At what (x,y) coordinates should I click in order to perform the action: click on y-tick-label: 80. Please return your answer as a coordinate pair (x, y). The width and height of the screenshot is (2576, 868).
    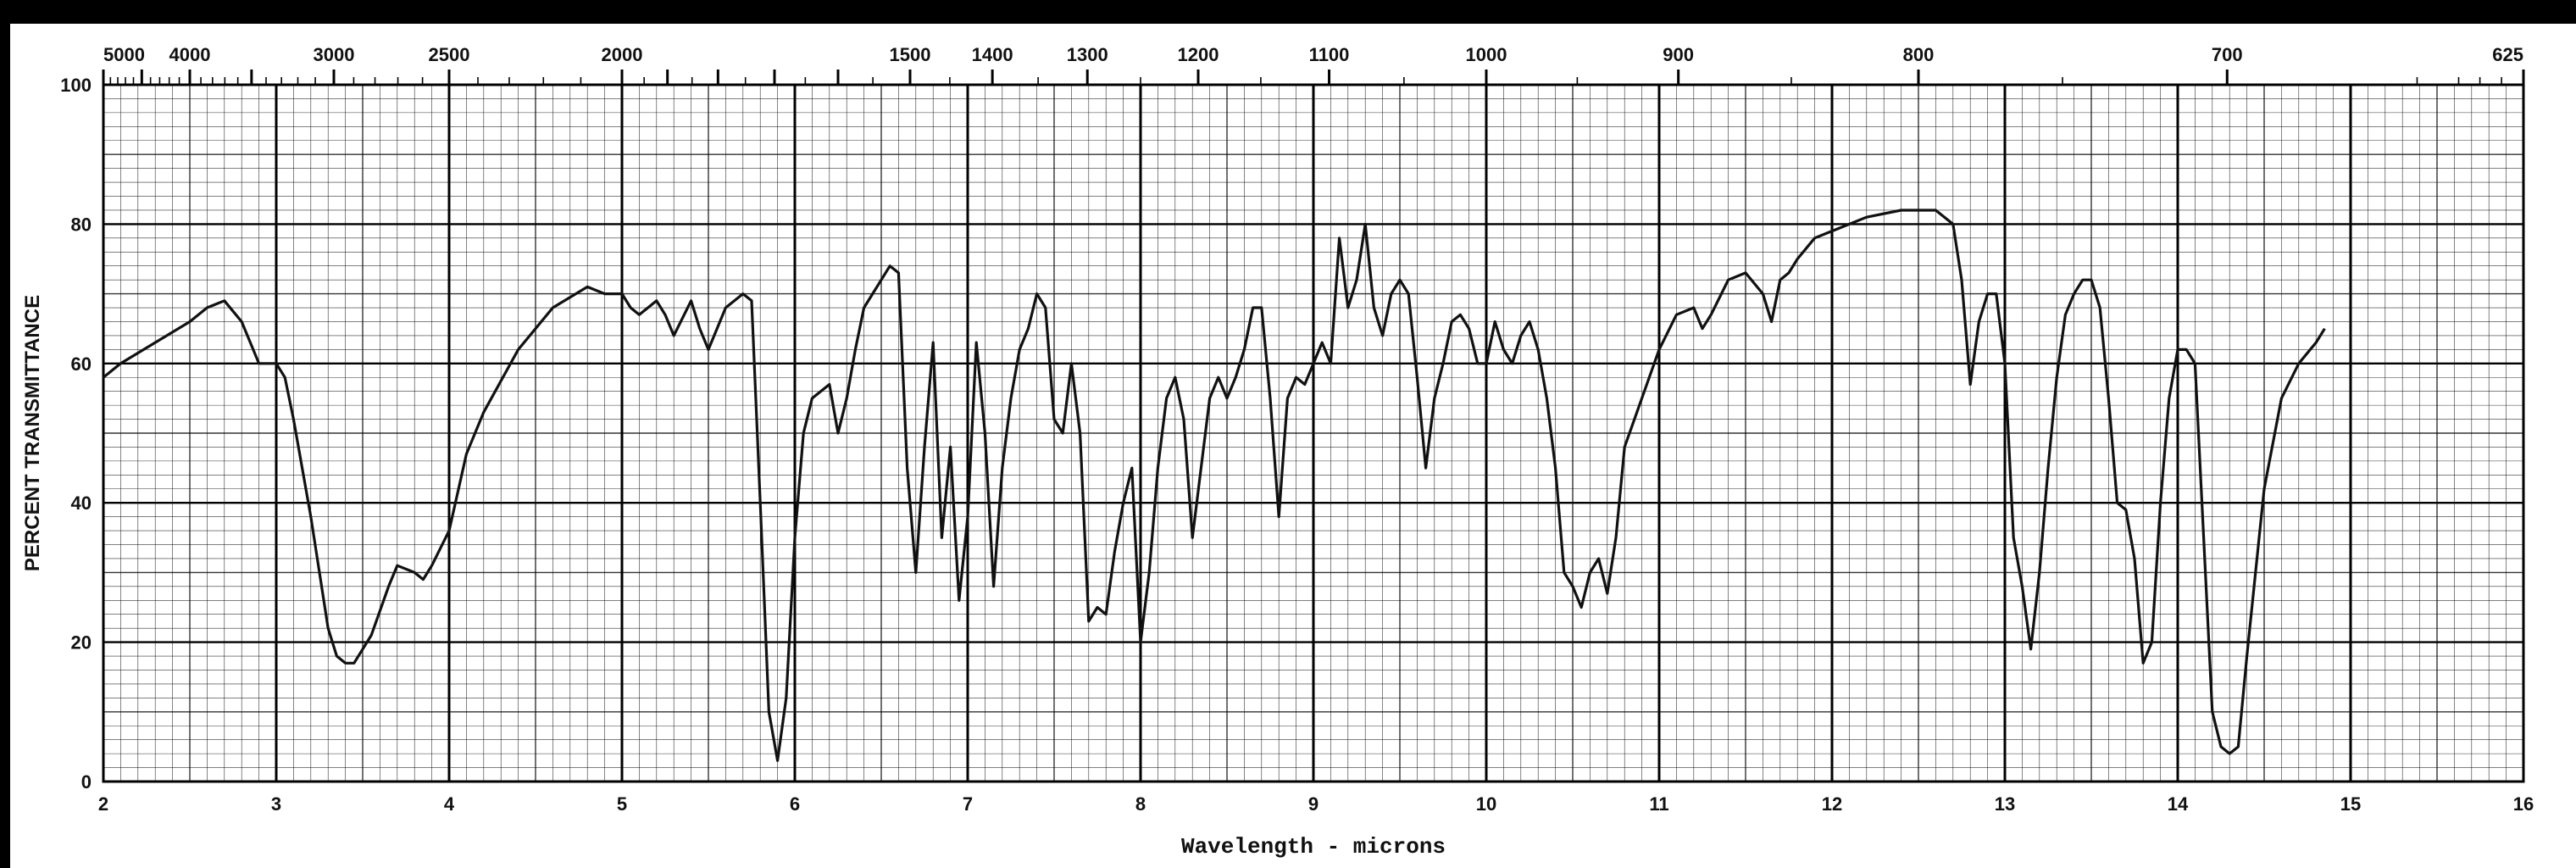
    Looking at the image, I should click on (81, 224).